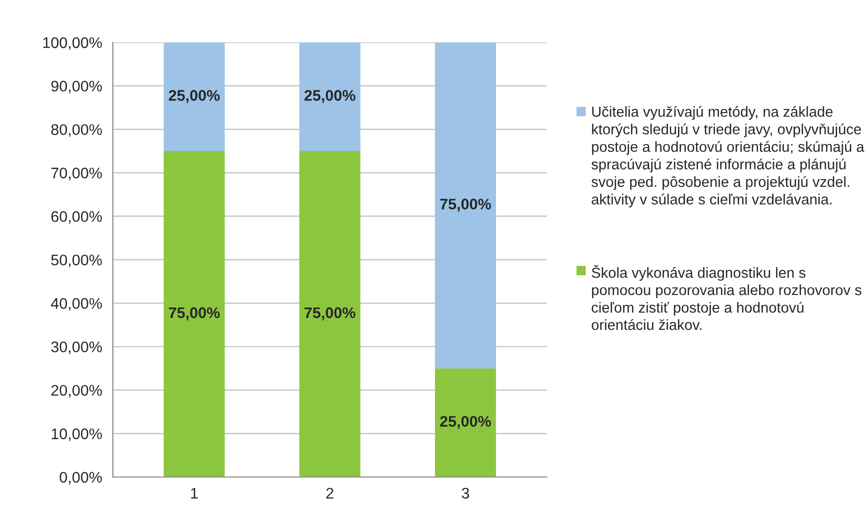 The width and height of the screenshot is (868, 530). I want to click on y-tick-label: 80,00%, so click(76, 130).